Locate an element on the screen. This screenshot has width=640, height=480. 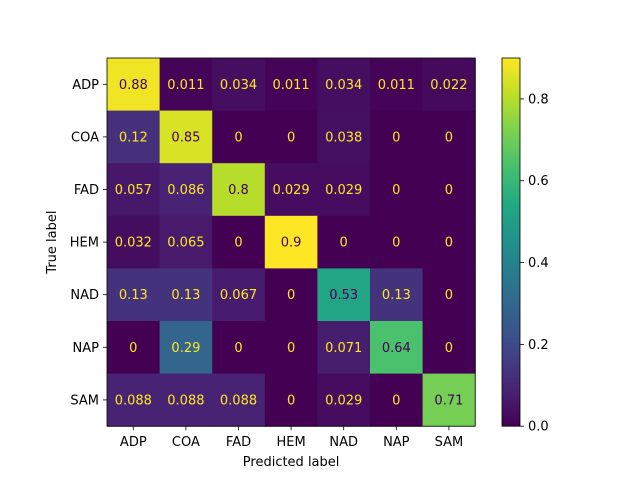
x-tick-label: ADP is located at coordinates (133, 442).